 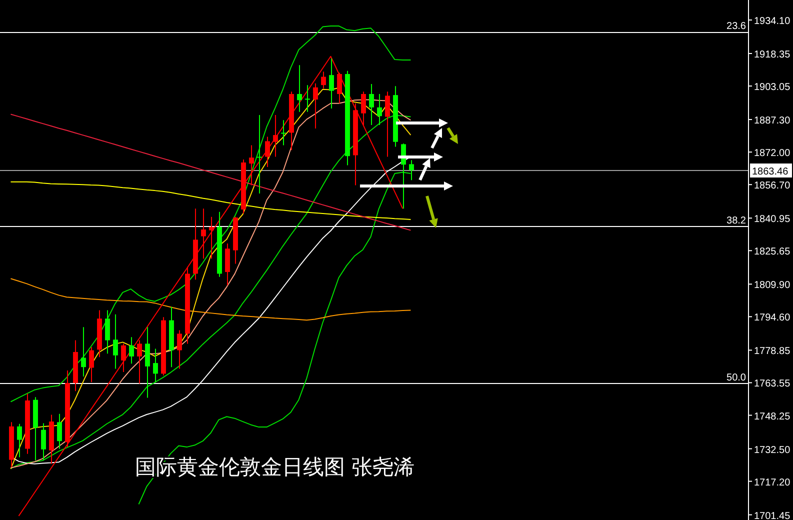 I want to click on y-tick-label: 1903.05, so click(x=772, y=88).